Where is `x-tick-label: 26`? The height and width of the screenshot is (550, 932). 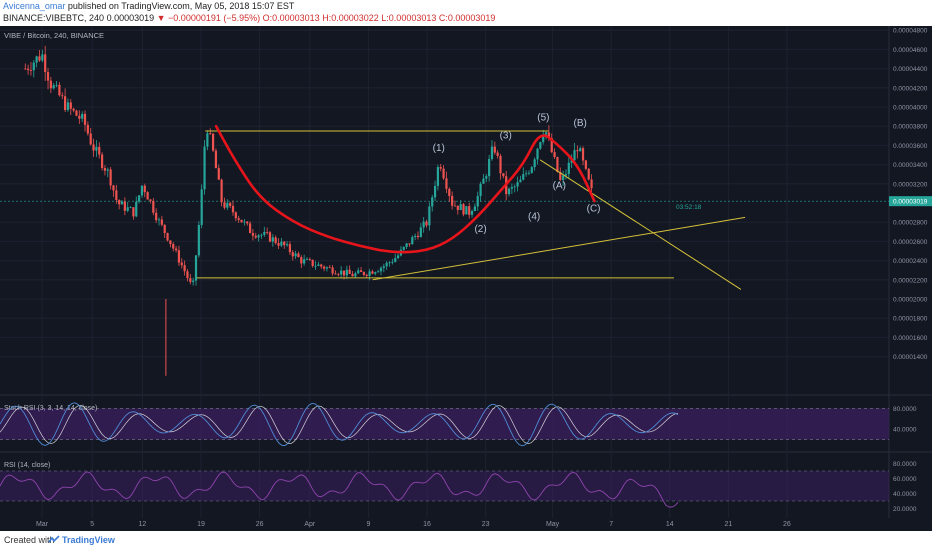 x-tick-label: 26 is located at coordinates (787, 524).